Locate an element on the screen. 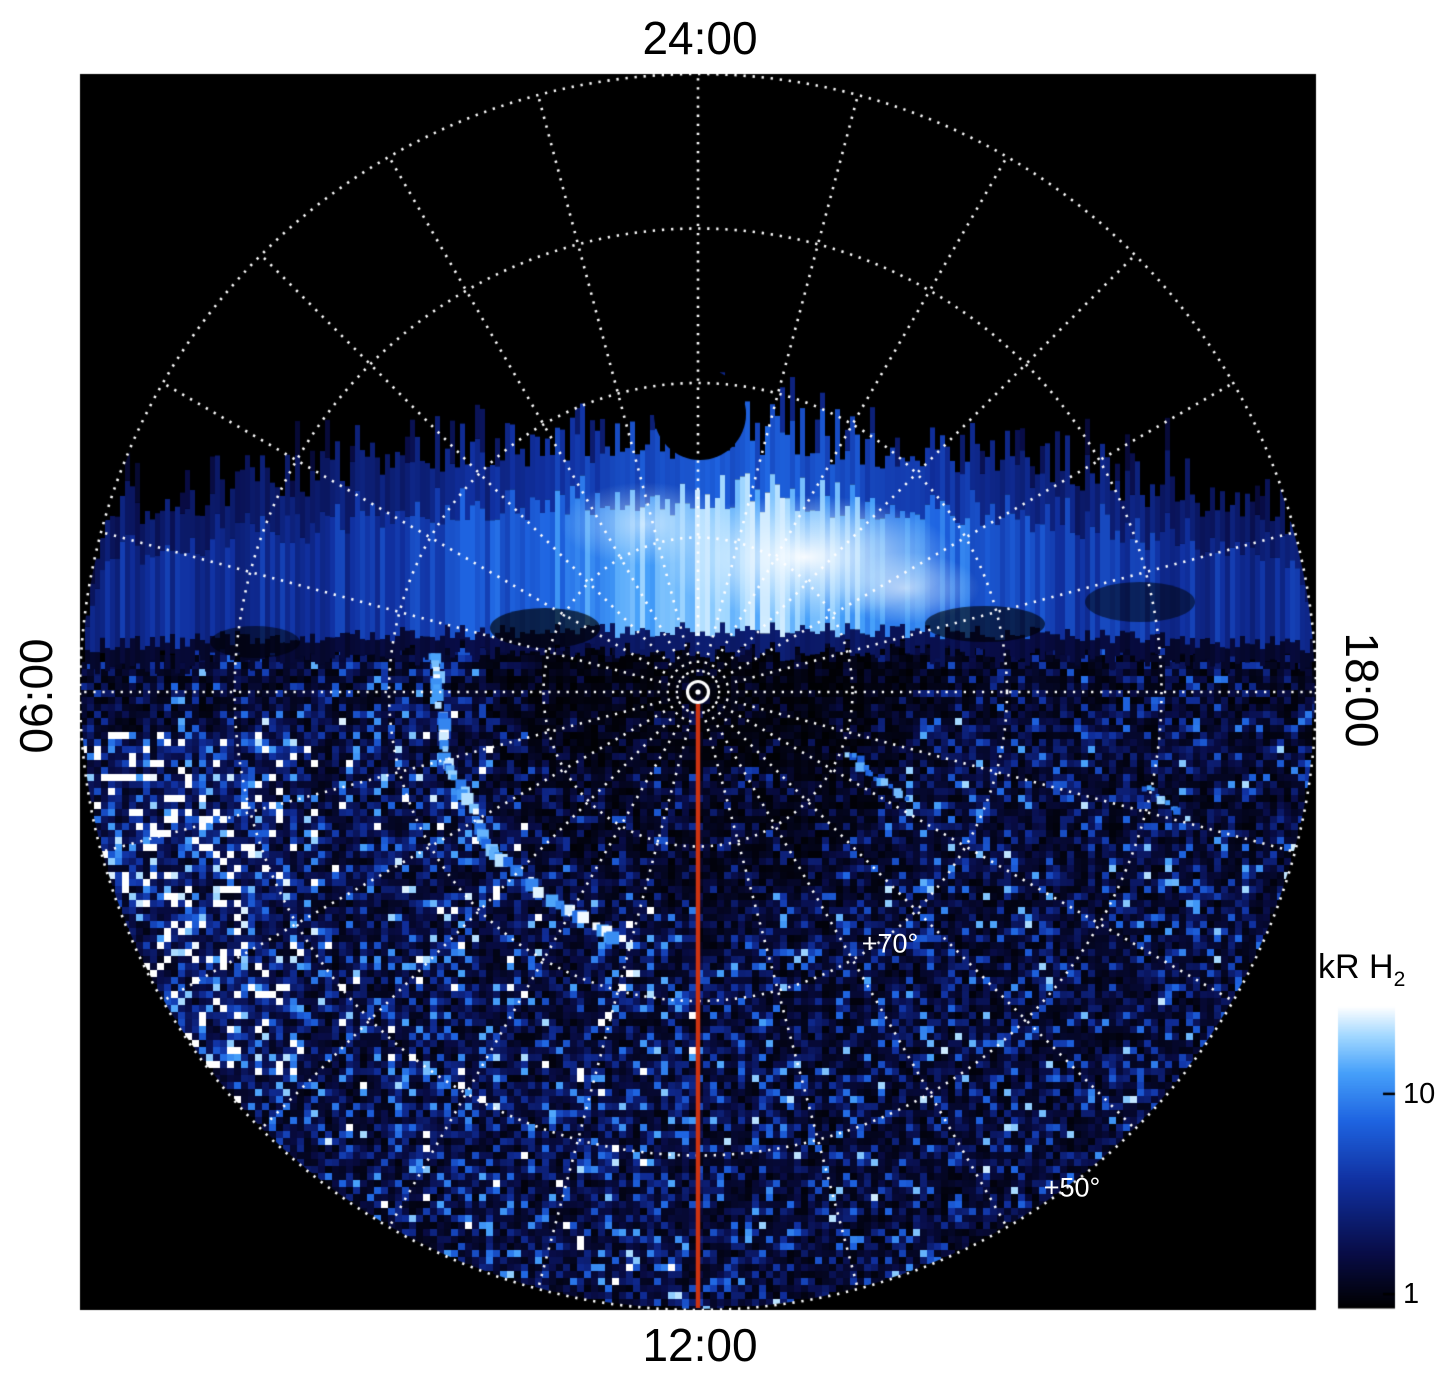 The width and height of the screenshot is (1447, 1384). colorbar-tick-10: 10 is located at coordinates (1419, 1094).